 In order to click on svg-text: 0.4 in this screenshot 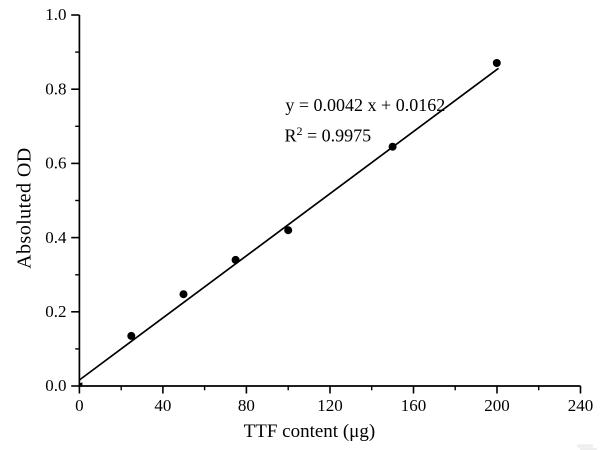, I will do `click(56, 237)`.